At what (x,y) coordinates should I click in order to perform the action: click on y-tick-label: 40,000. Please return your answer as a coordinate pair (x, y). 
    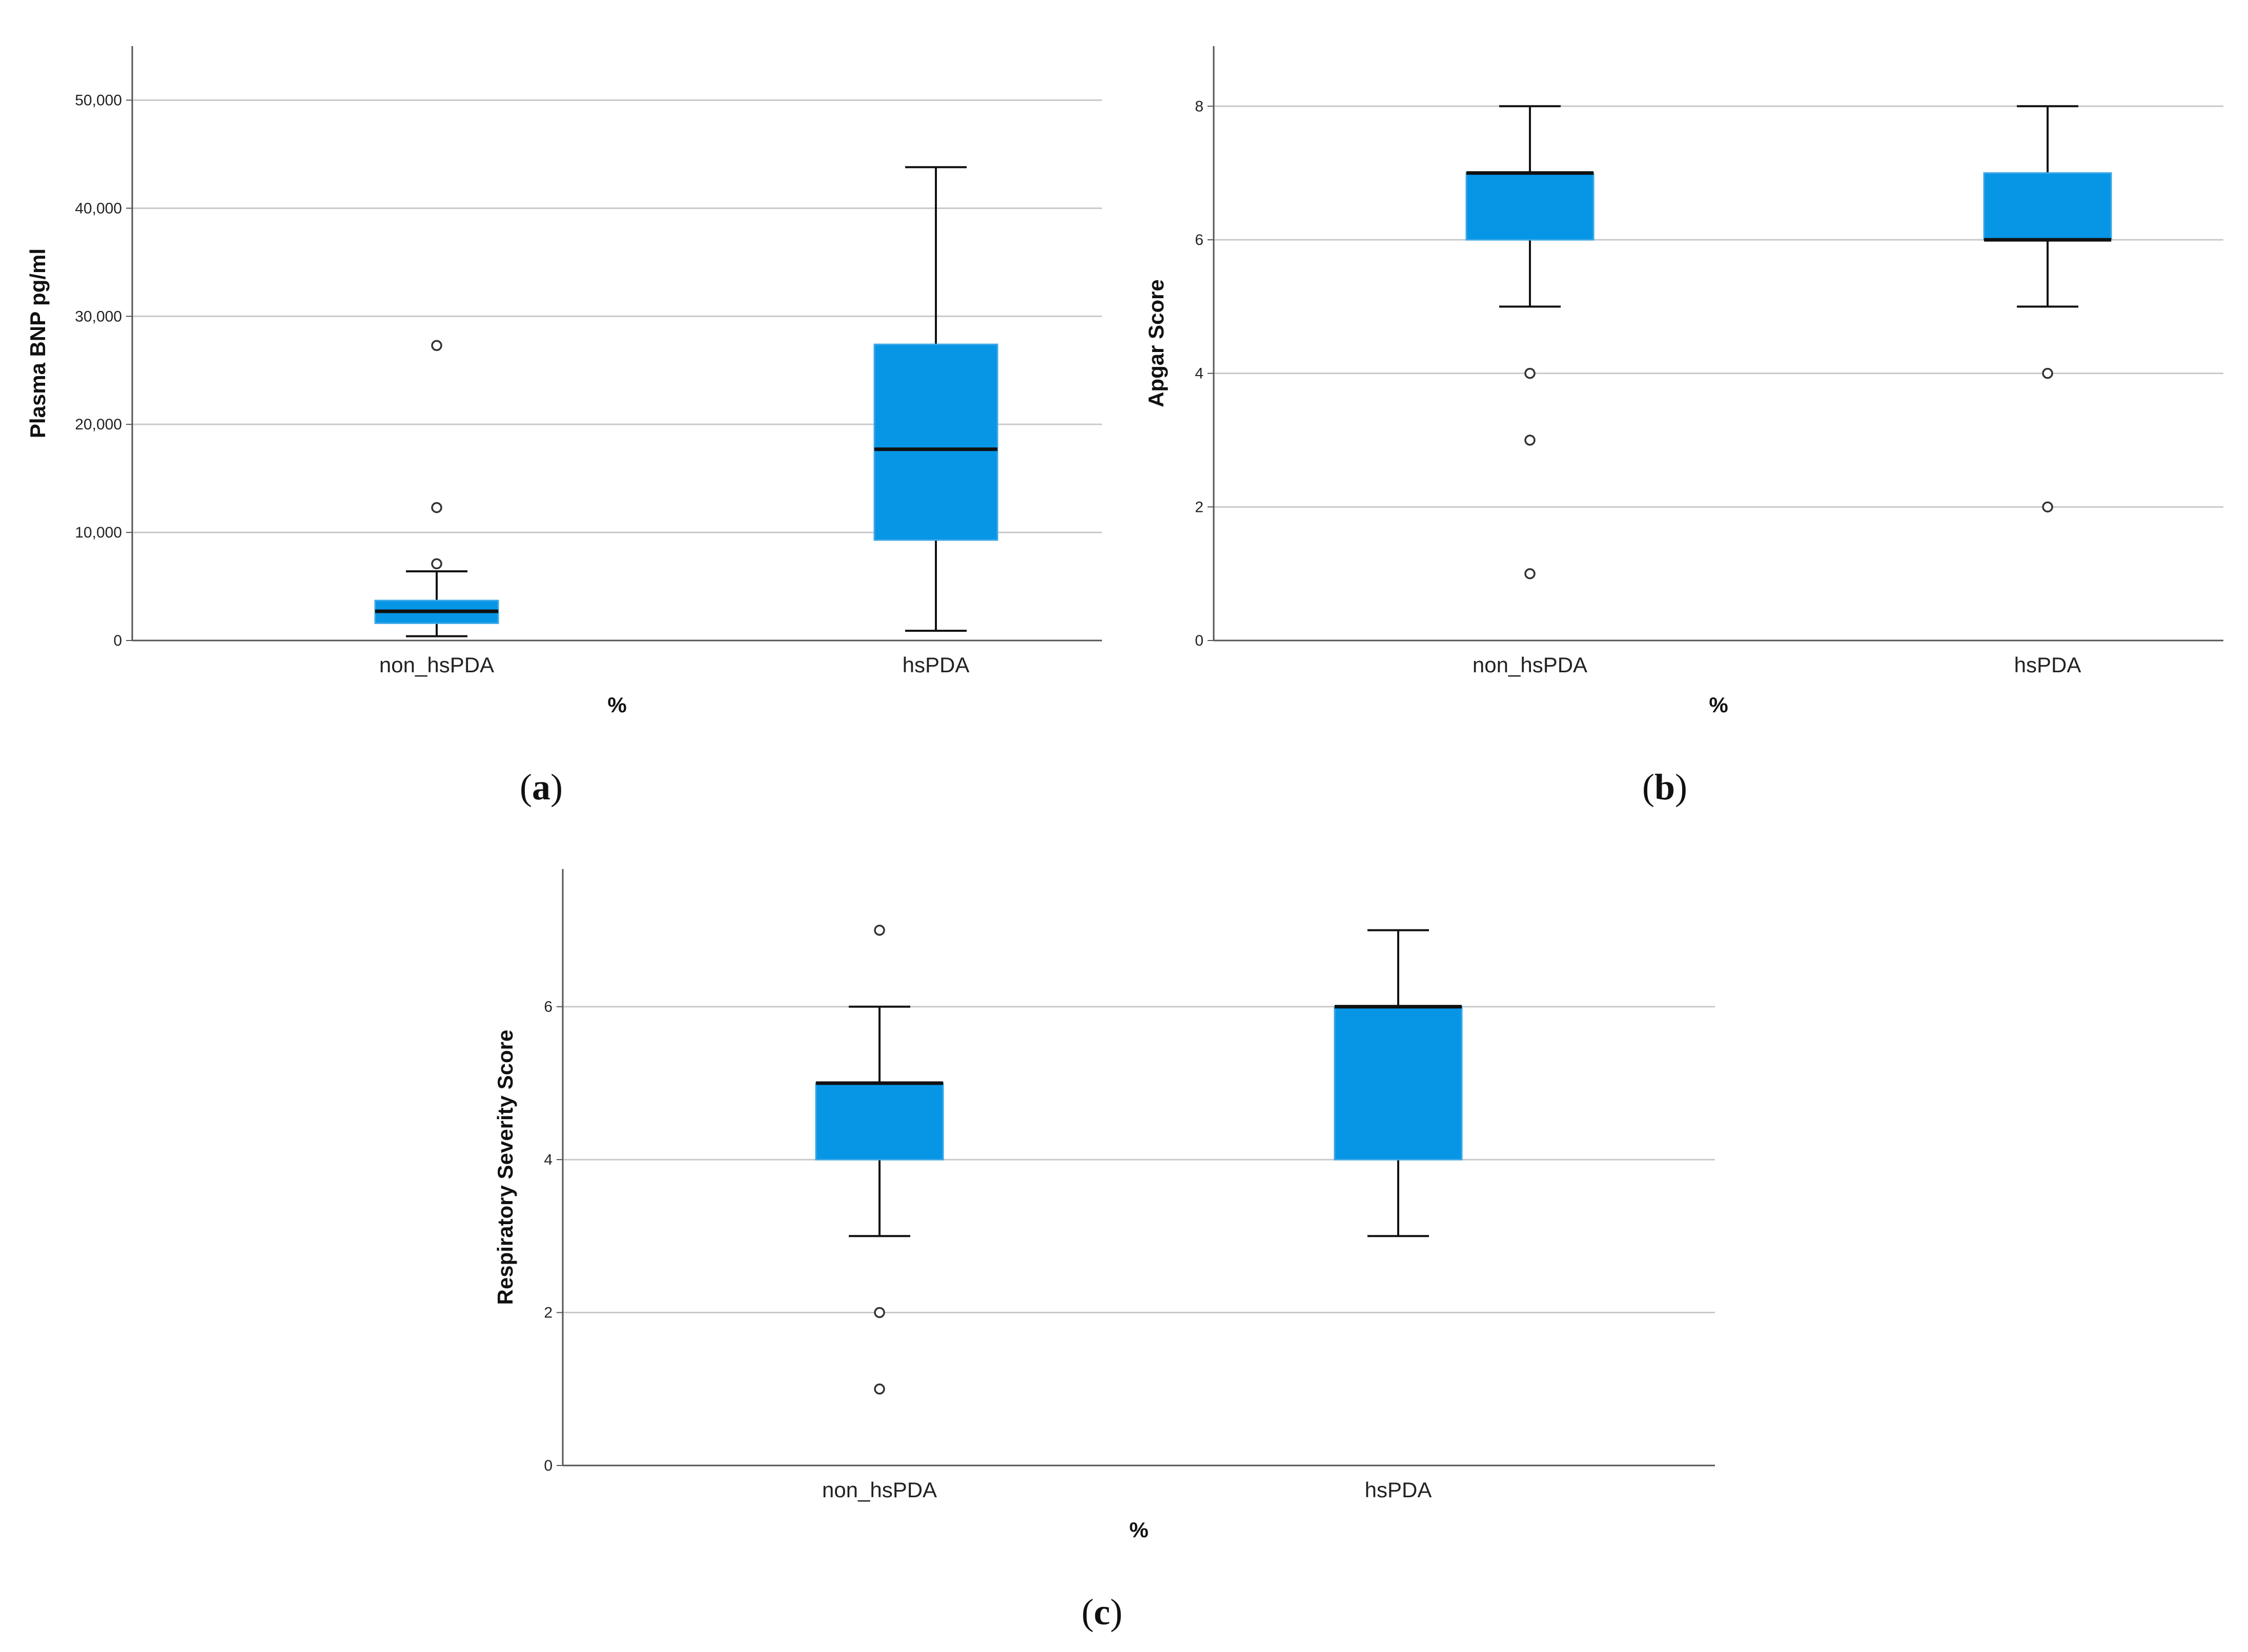
    Looking at the image, I should click on (99, 208).